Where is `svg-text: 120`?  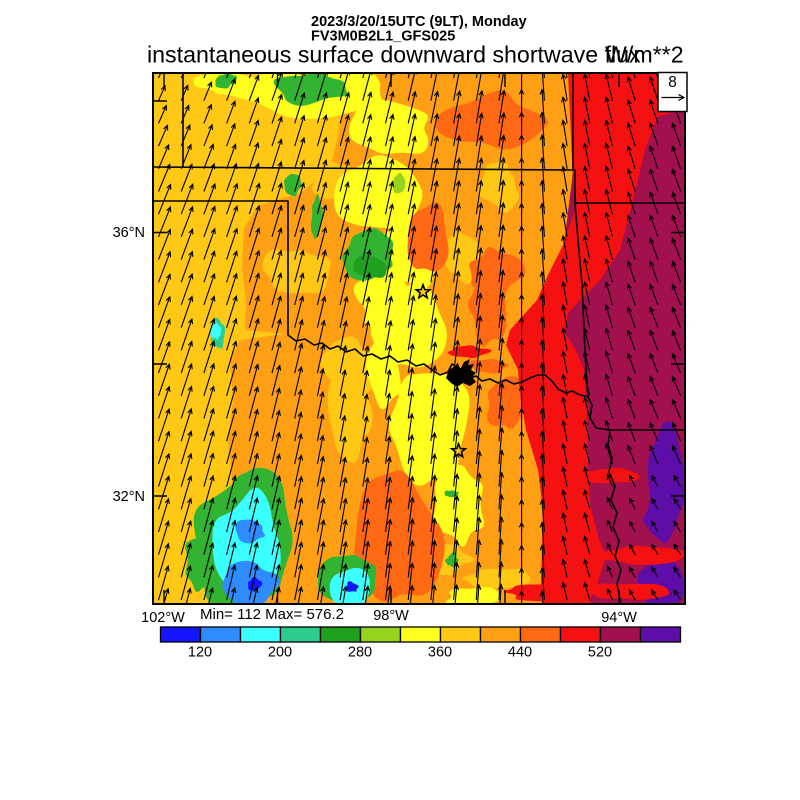
svg-text: 120 is located at coordinates (200, 653).